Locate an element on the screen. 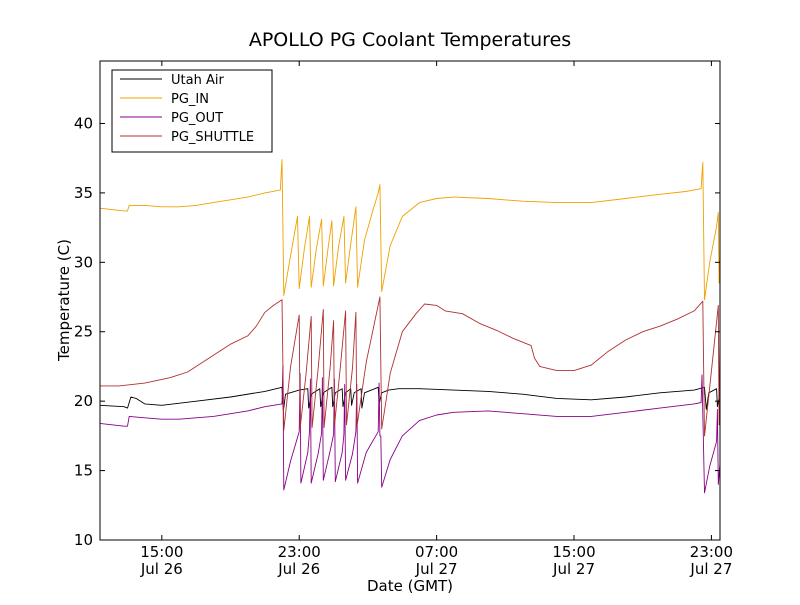 The image size is (800, 605). y-tick-label: 10 is located at coordinates (83, 540).